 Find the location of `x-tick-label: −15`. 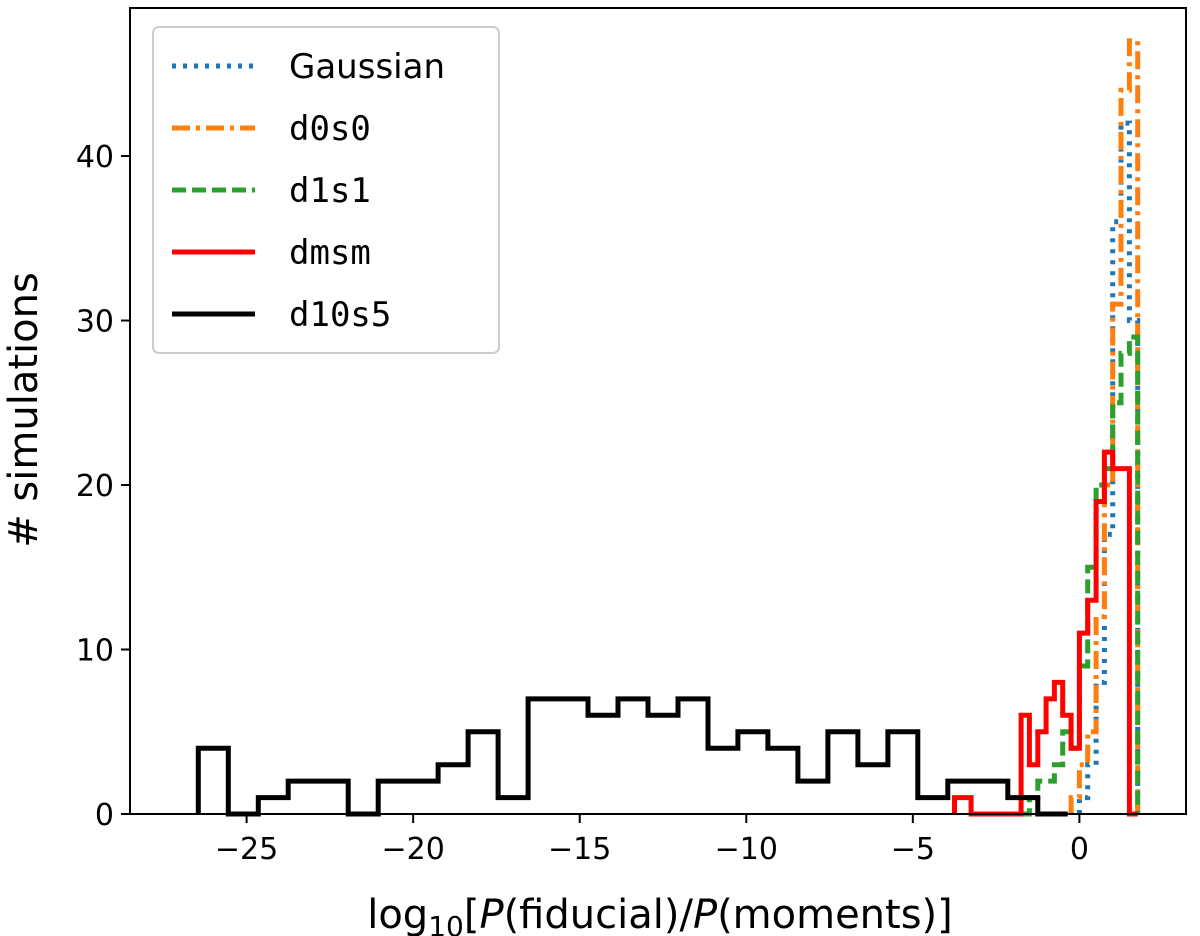

x-tick-label: −15 is located at coordinates (579, 849).